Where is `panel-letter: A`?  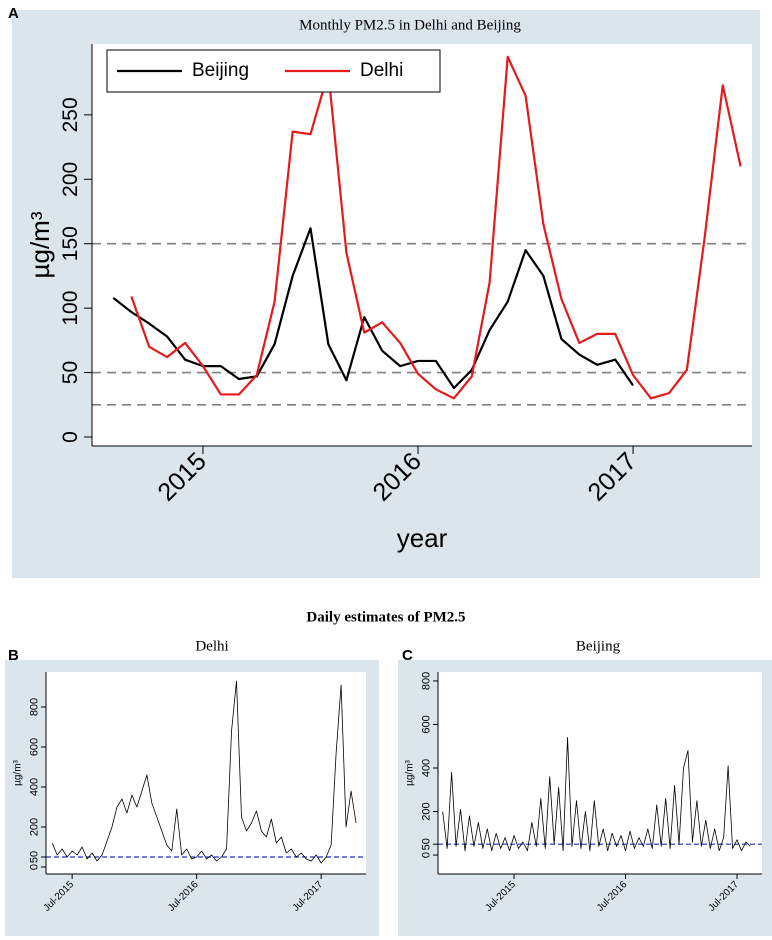
panel-letter: A is located at coordinates (13, 13).